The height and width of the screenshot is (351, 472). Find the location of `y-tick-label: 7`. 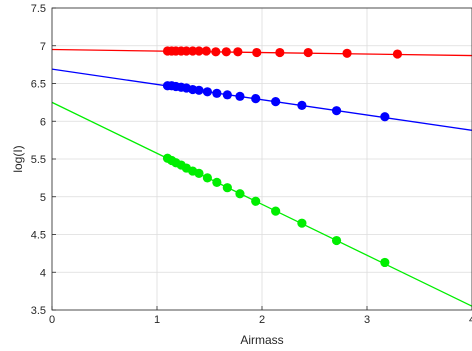

y-tick-label: 7 is located at coordinates (43, 47).